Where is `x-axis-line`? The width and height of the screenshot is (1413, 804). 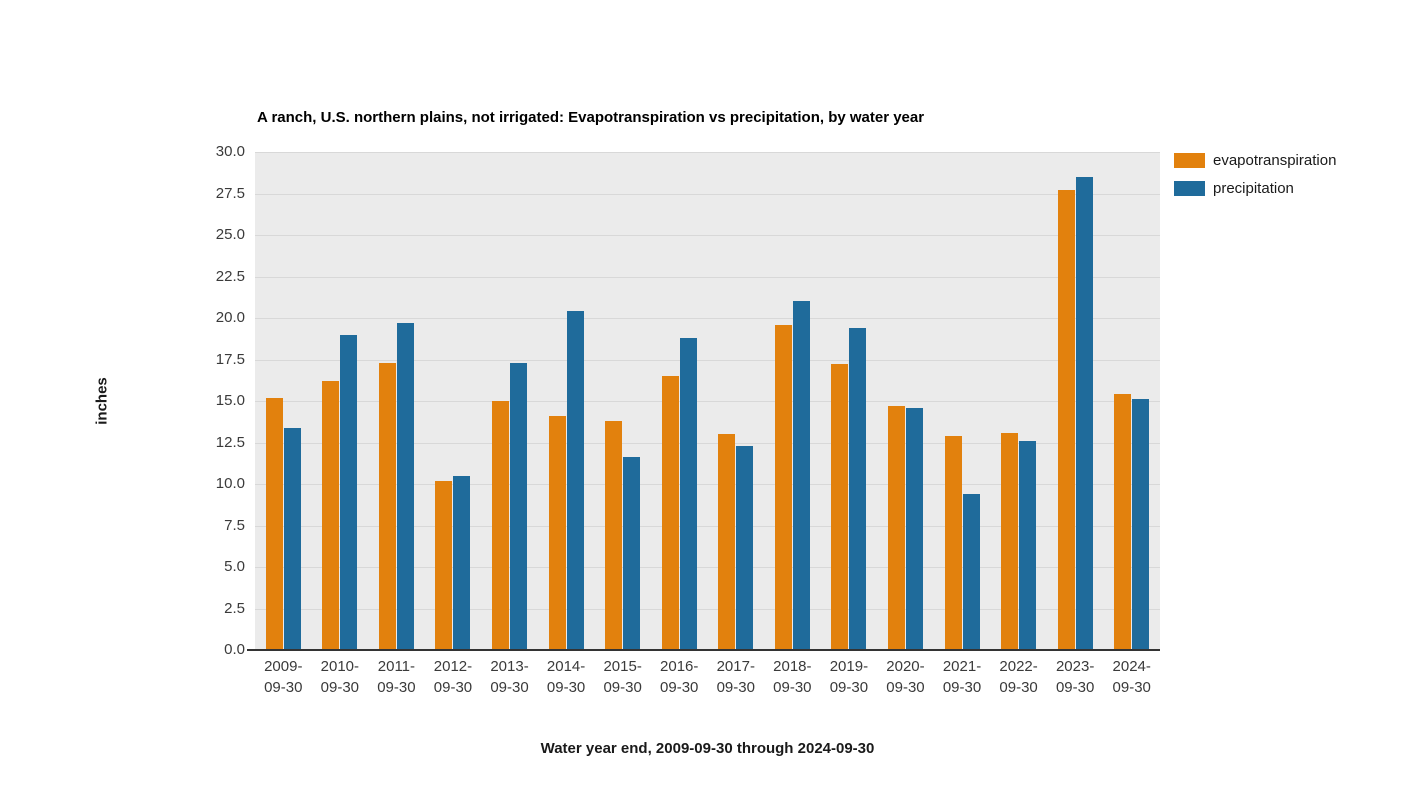
x-axis-line is located at coordinates (703, 650).